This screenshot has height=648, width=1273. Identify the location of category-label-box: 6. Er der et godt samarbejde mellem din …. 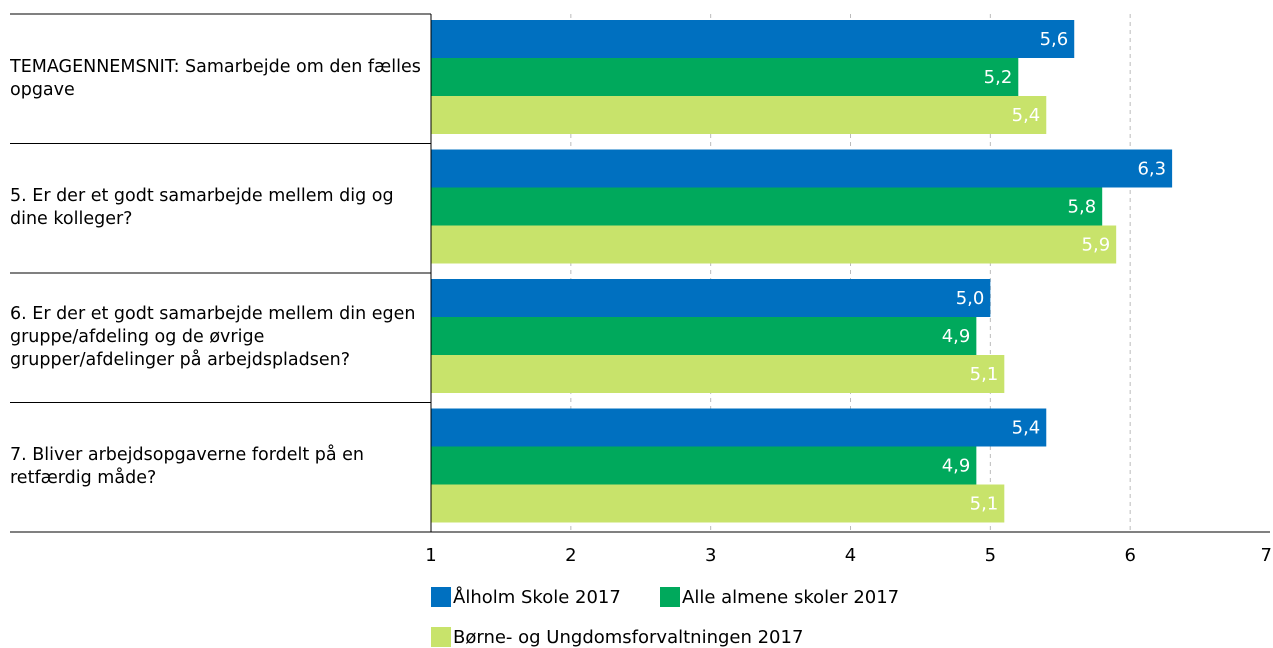
(213, 337).